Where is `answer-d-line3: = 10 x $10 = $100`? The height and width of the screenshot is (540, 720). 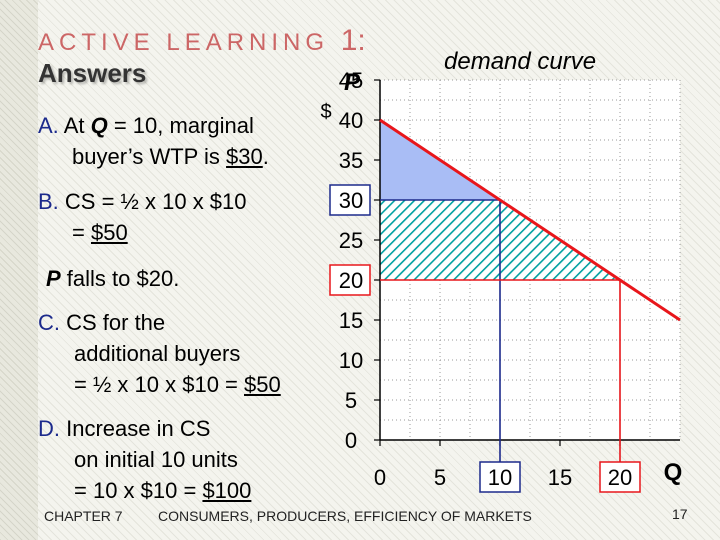 answer-d-line3: = 10 x $10 = $100 is located at coordinates (162, 490).